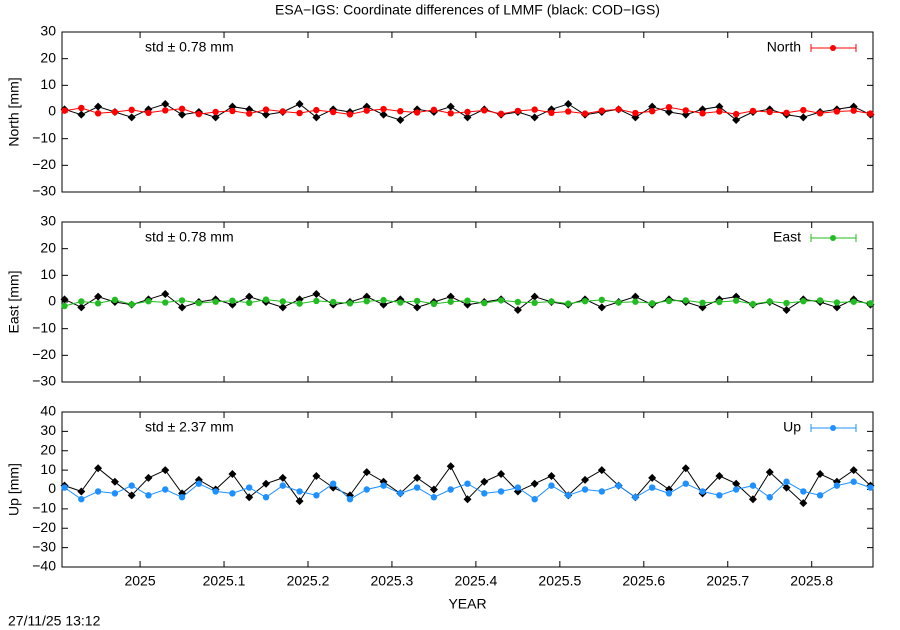 The width and height of the screenshot is (900, 630). Describe the element at coordinates (811, 581) in the screenshot. I see `x-tick-label: 2025.8` at that location.